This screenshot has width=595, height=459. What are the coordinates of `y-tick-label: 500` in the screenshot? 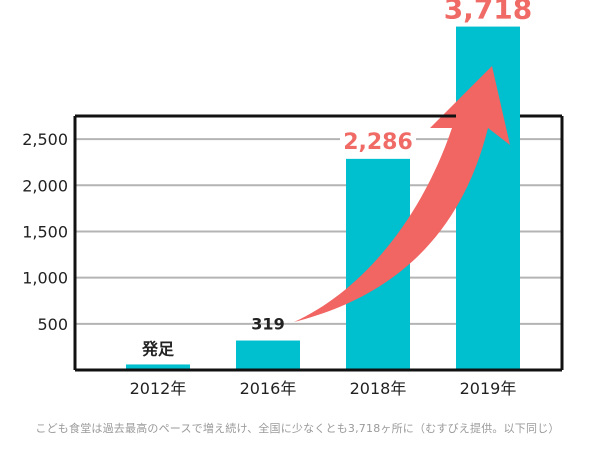 It's located at (52, 324).